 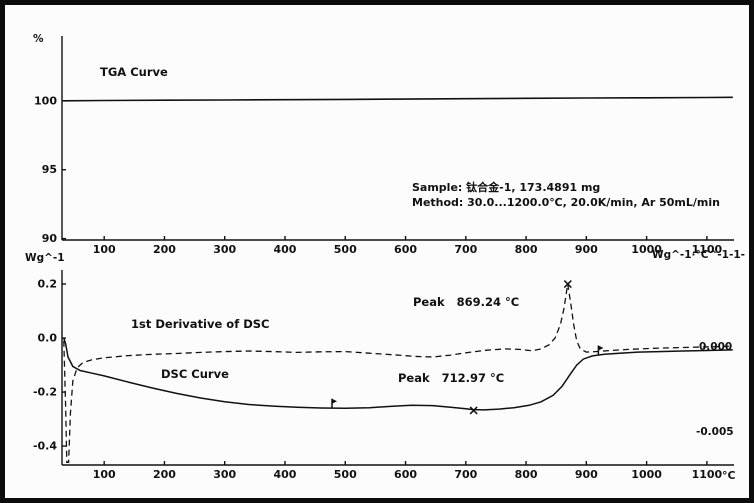 What do you see at coordinates (729, 475) in the screenshot?
I see `bottom-x-axis-unit: °C` at bounding box center [729, 475].